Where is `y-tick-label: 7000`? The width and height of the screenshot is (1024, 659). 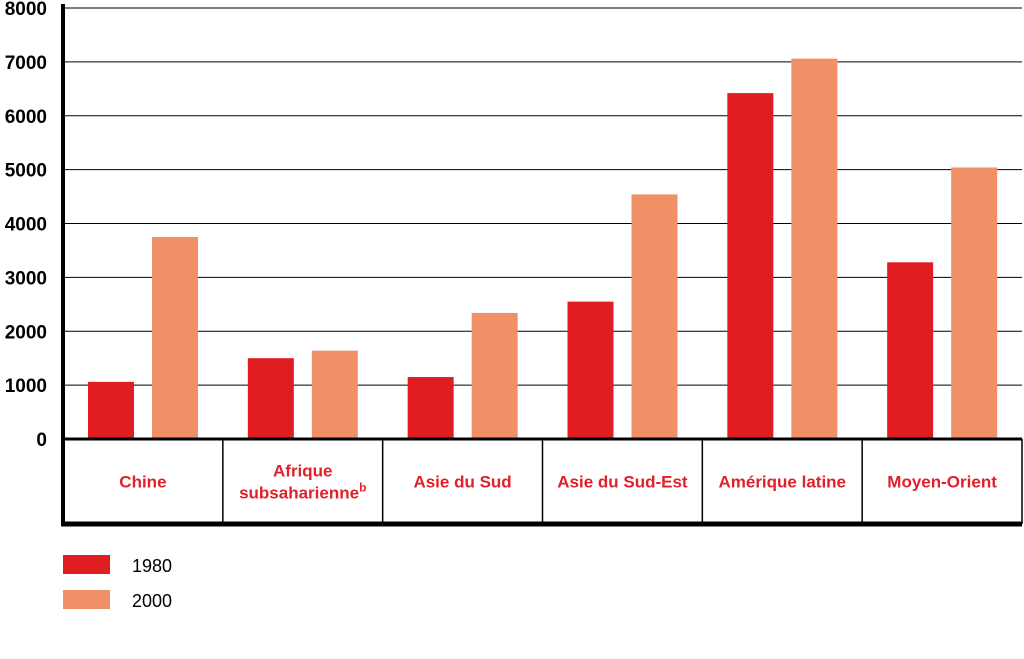
y-tick-label: 7000 is located at coordinates (26, 63).